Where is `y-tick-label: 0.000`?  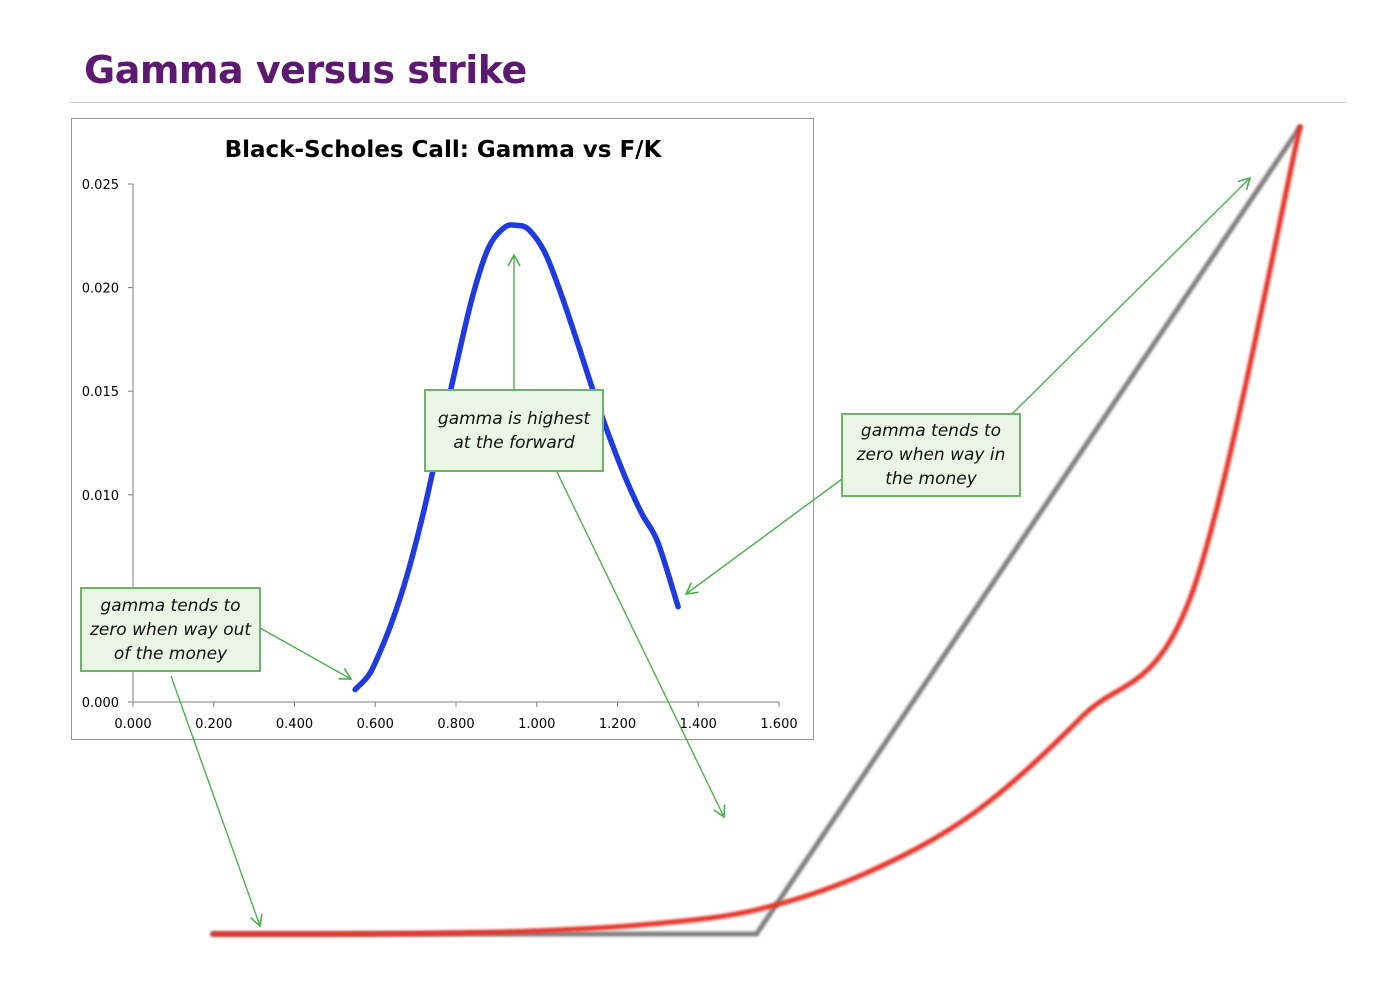 y-tick-label: 0.000 is located at coordinates (100, 703).